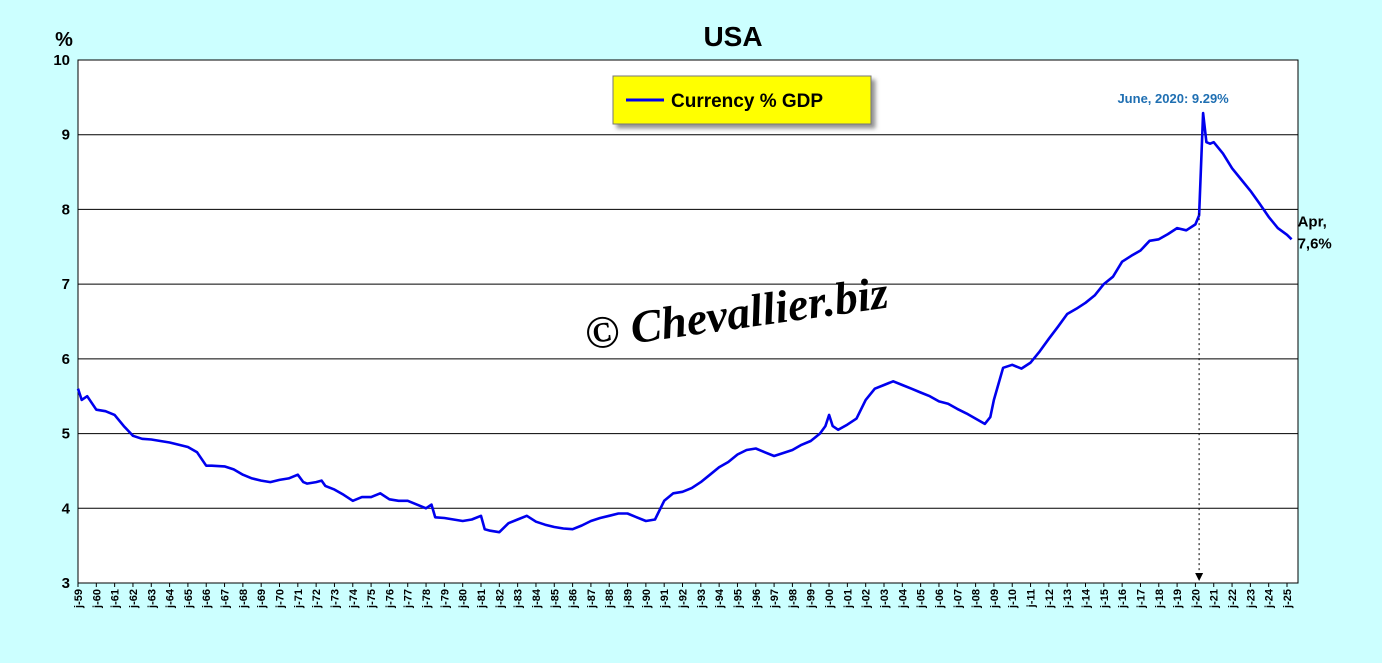  What do you see at coordinates (1050, 599) in the screenshot?
I see `x-tick-label: j-12` at bounding box center [1050, 599].